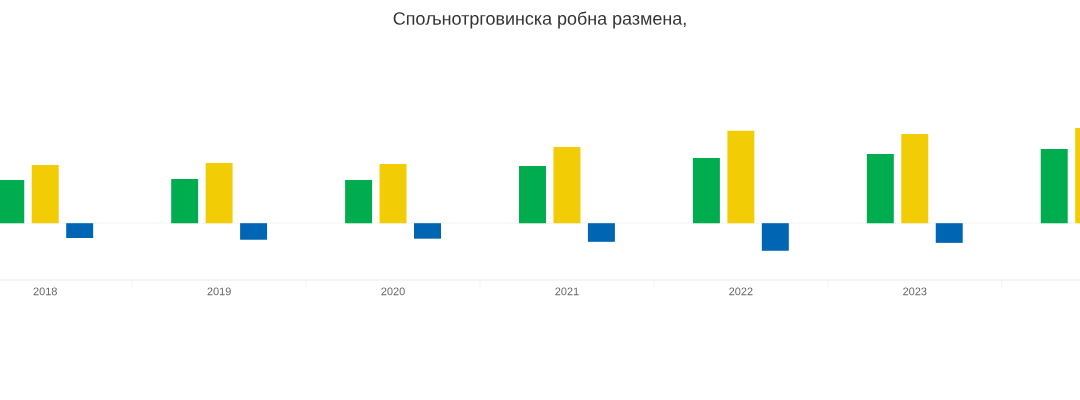  I want to click on x-tick-label: 2018, so click(45, 291).